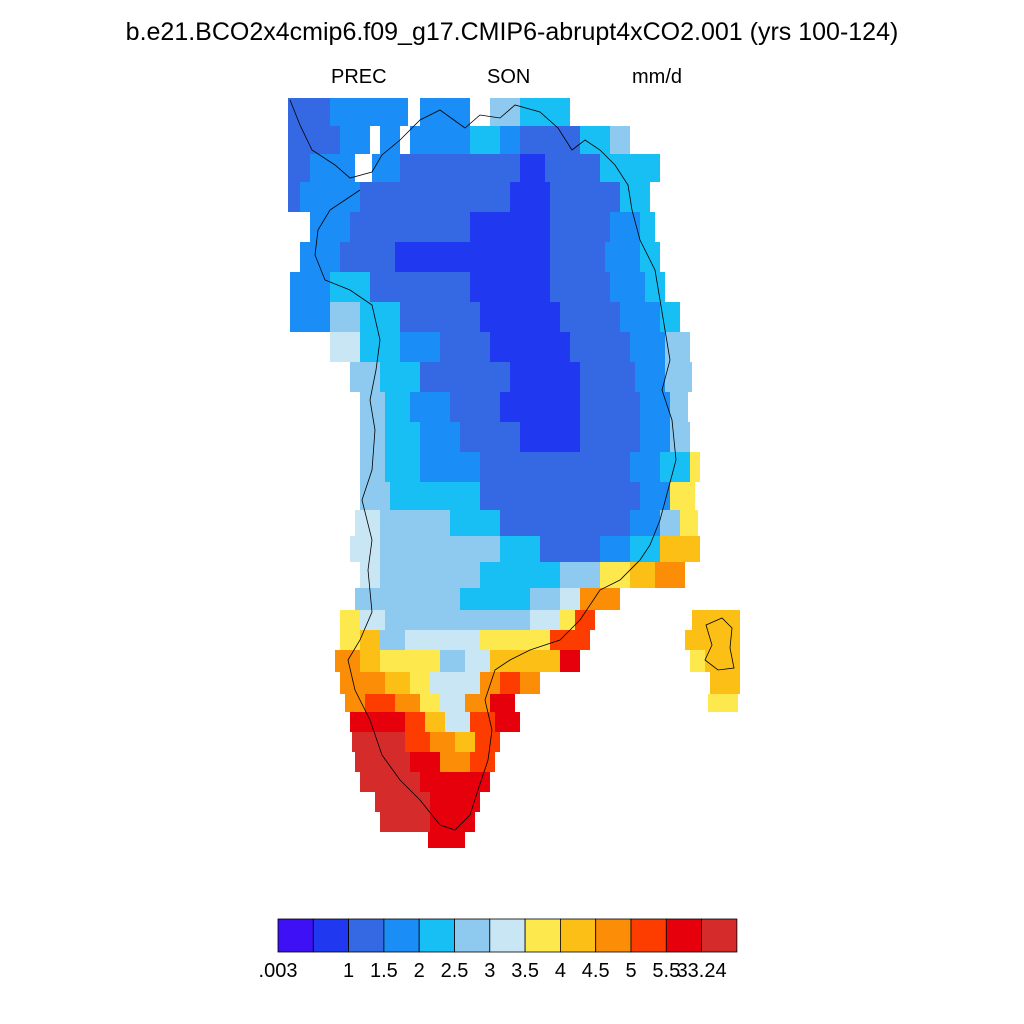 This screenshot has height=1024, width=1024. I want to click on units-label: mm/d, so click(657, 77).